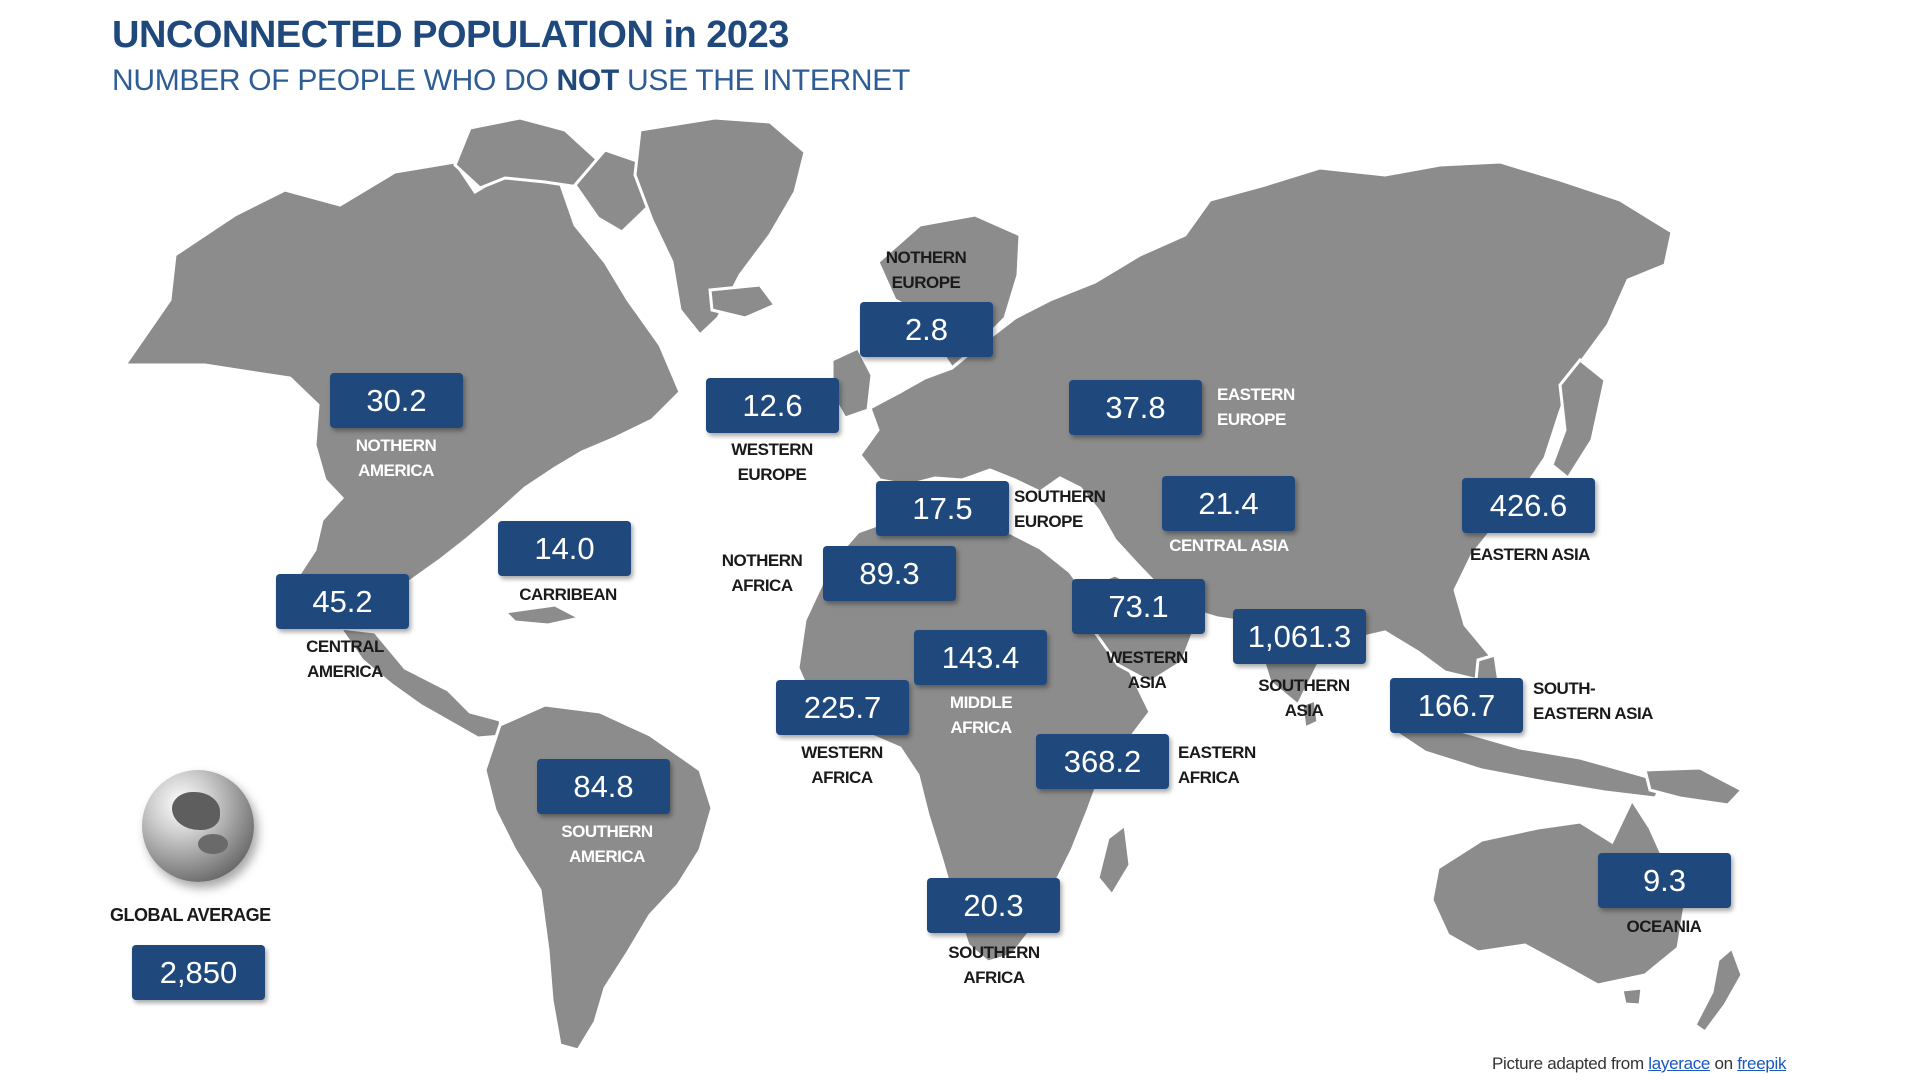 The height and width of the screenshot is (1080, 1920). I want to click on land-japan, so click(1578, 419).